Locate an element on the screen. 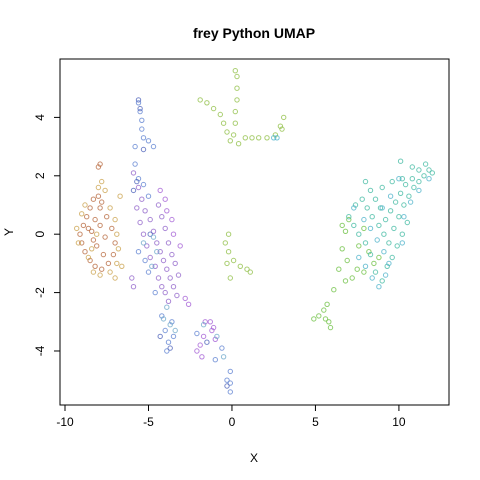 This screenshot has height=480, width=480. x-tick-label: 10 is located at coordinates (399, 422).